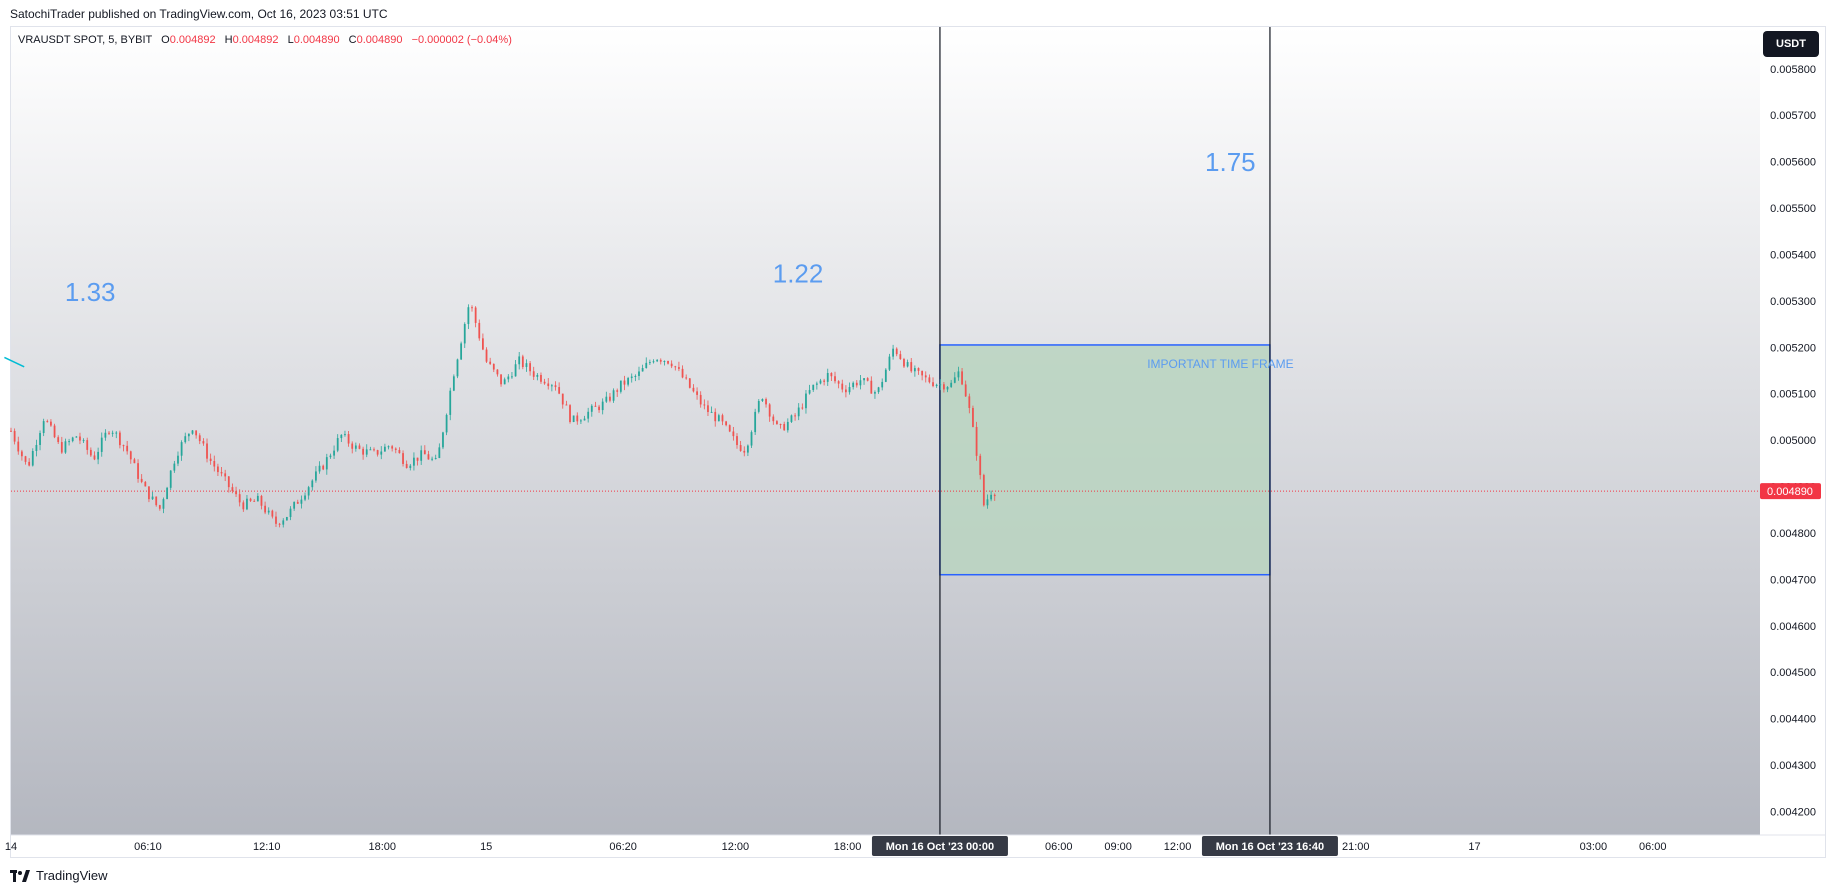 This screenshot has height=893, width=1835. What do you see at coordinates (1790, 491) in the screenshot?
I see `last-price-tag` at bounding box center [1790, 491].